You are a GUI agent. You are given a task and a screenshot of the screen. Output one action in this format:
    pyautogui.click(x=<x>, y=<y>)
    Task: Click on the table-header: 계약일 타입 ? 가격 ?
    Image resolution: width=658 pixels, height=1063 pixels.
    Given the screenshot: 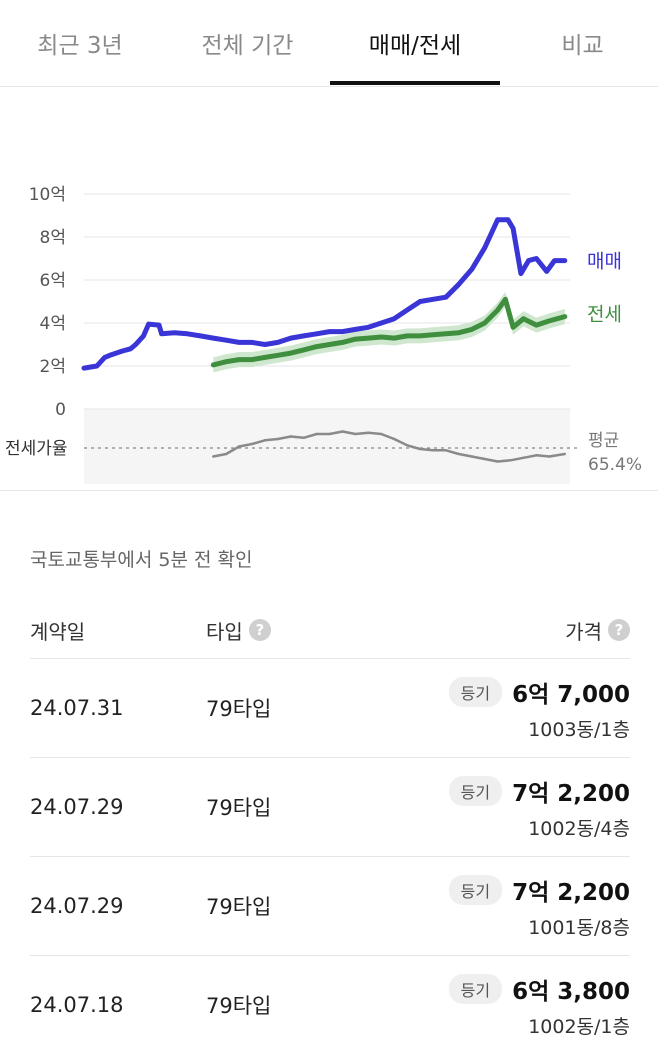 What is the action you would take?
    pyautogui.click(x=330, y=630)
    